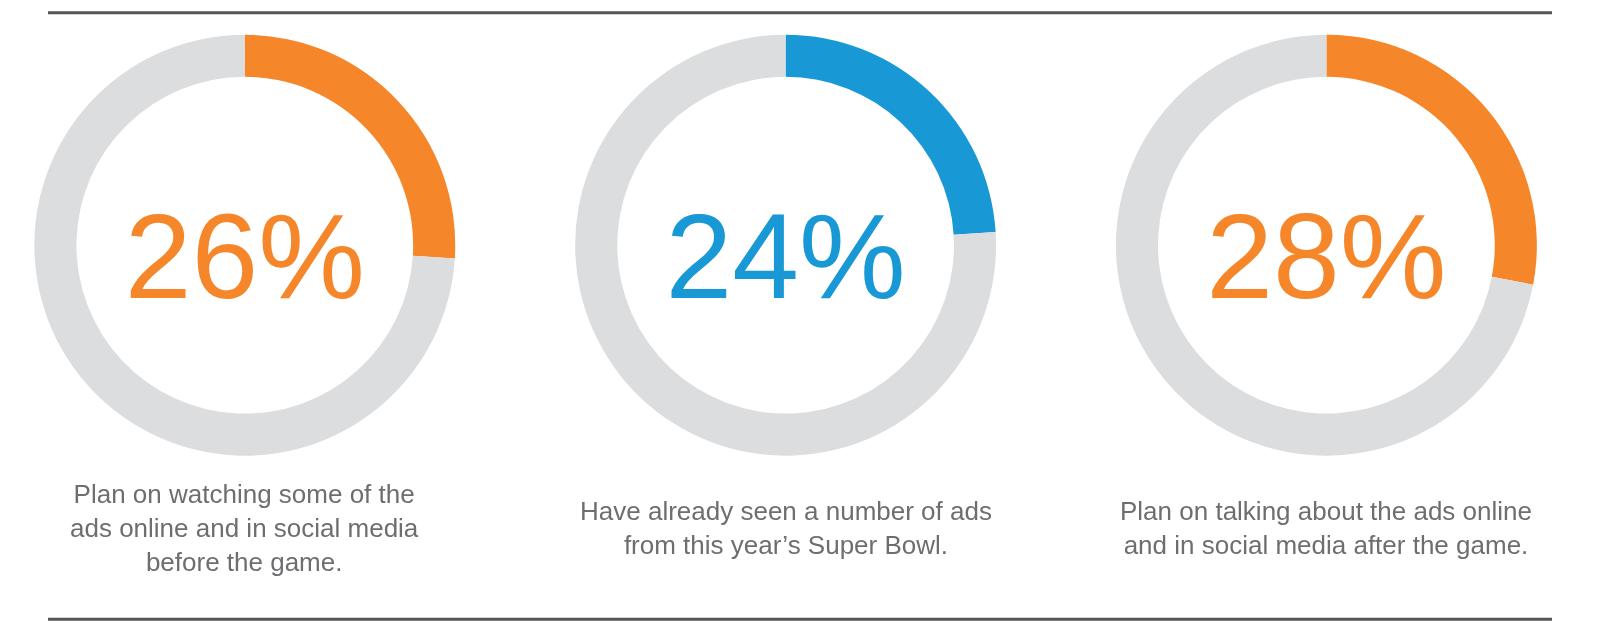 The width and height of the screenshot is (1600, 632). I want to click on text: 26%, so click(244, 256).